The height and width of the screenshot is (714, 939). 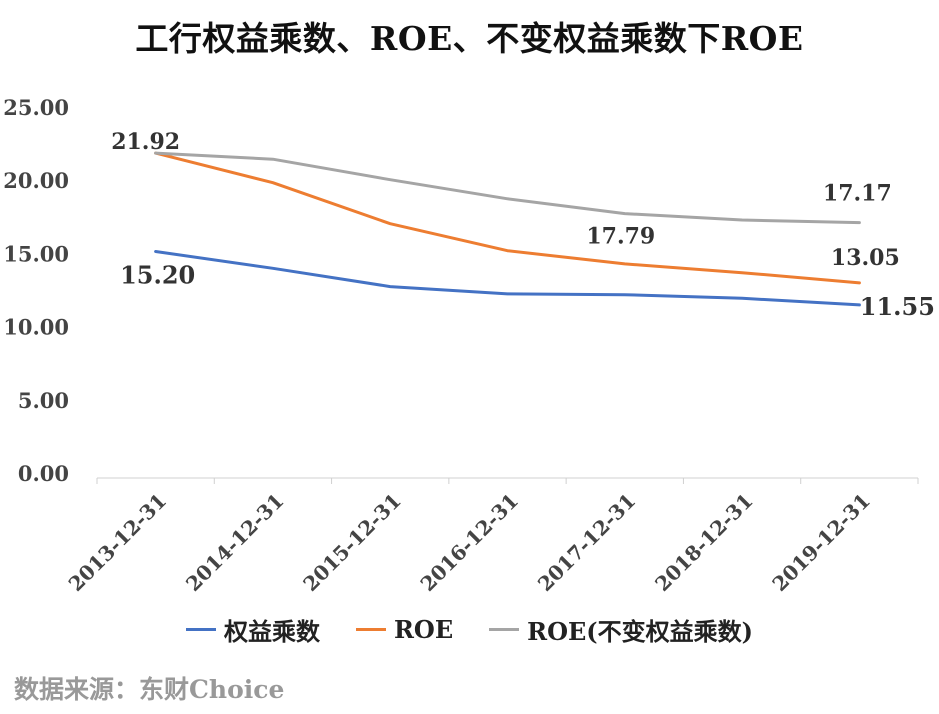 I want to click on data-label: 17.17, so click(x=857, y=194).